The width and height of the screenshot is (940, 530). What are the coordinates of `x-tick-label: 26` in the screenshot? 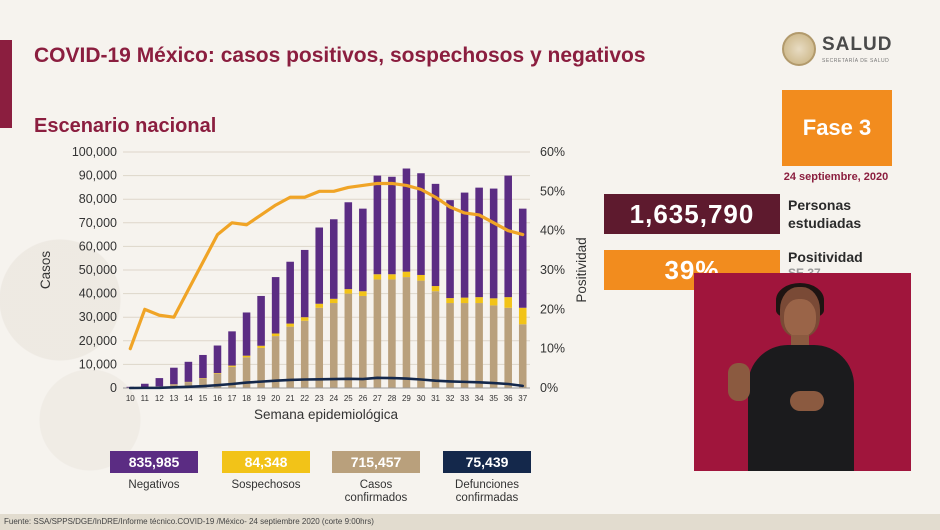 It's located at (362, 398).